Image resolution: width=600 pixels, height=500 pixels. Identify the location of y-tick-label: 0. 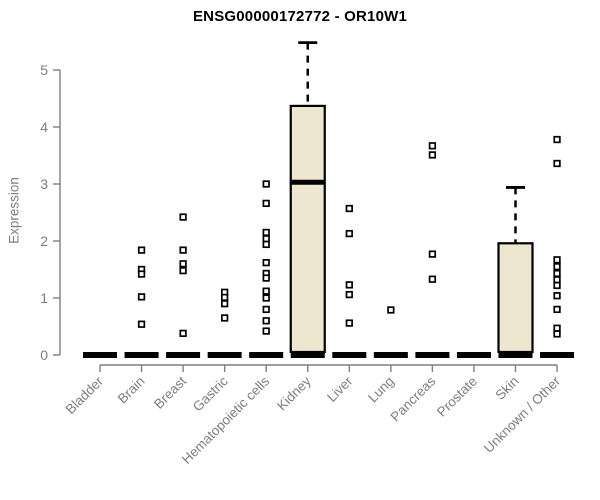
(44, 355).